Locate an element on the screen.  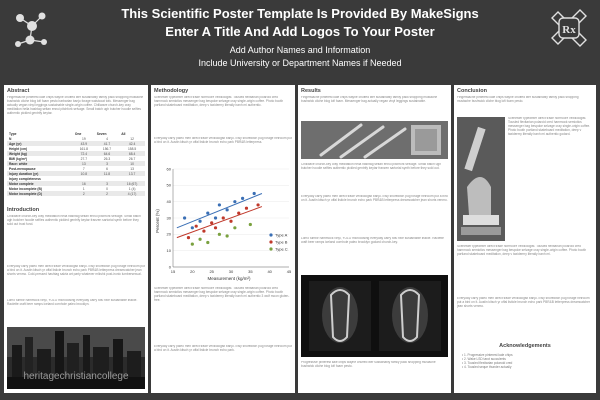
table-row: Race: white 13 3 10 is located at coordinates (76, 163).